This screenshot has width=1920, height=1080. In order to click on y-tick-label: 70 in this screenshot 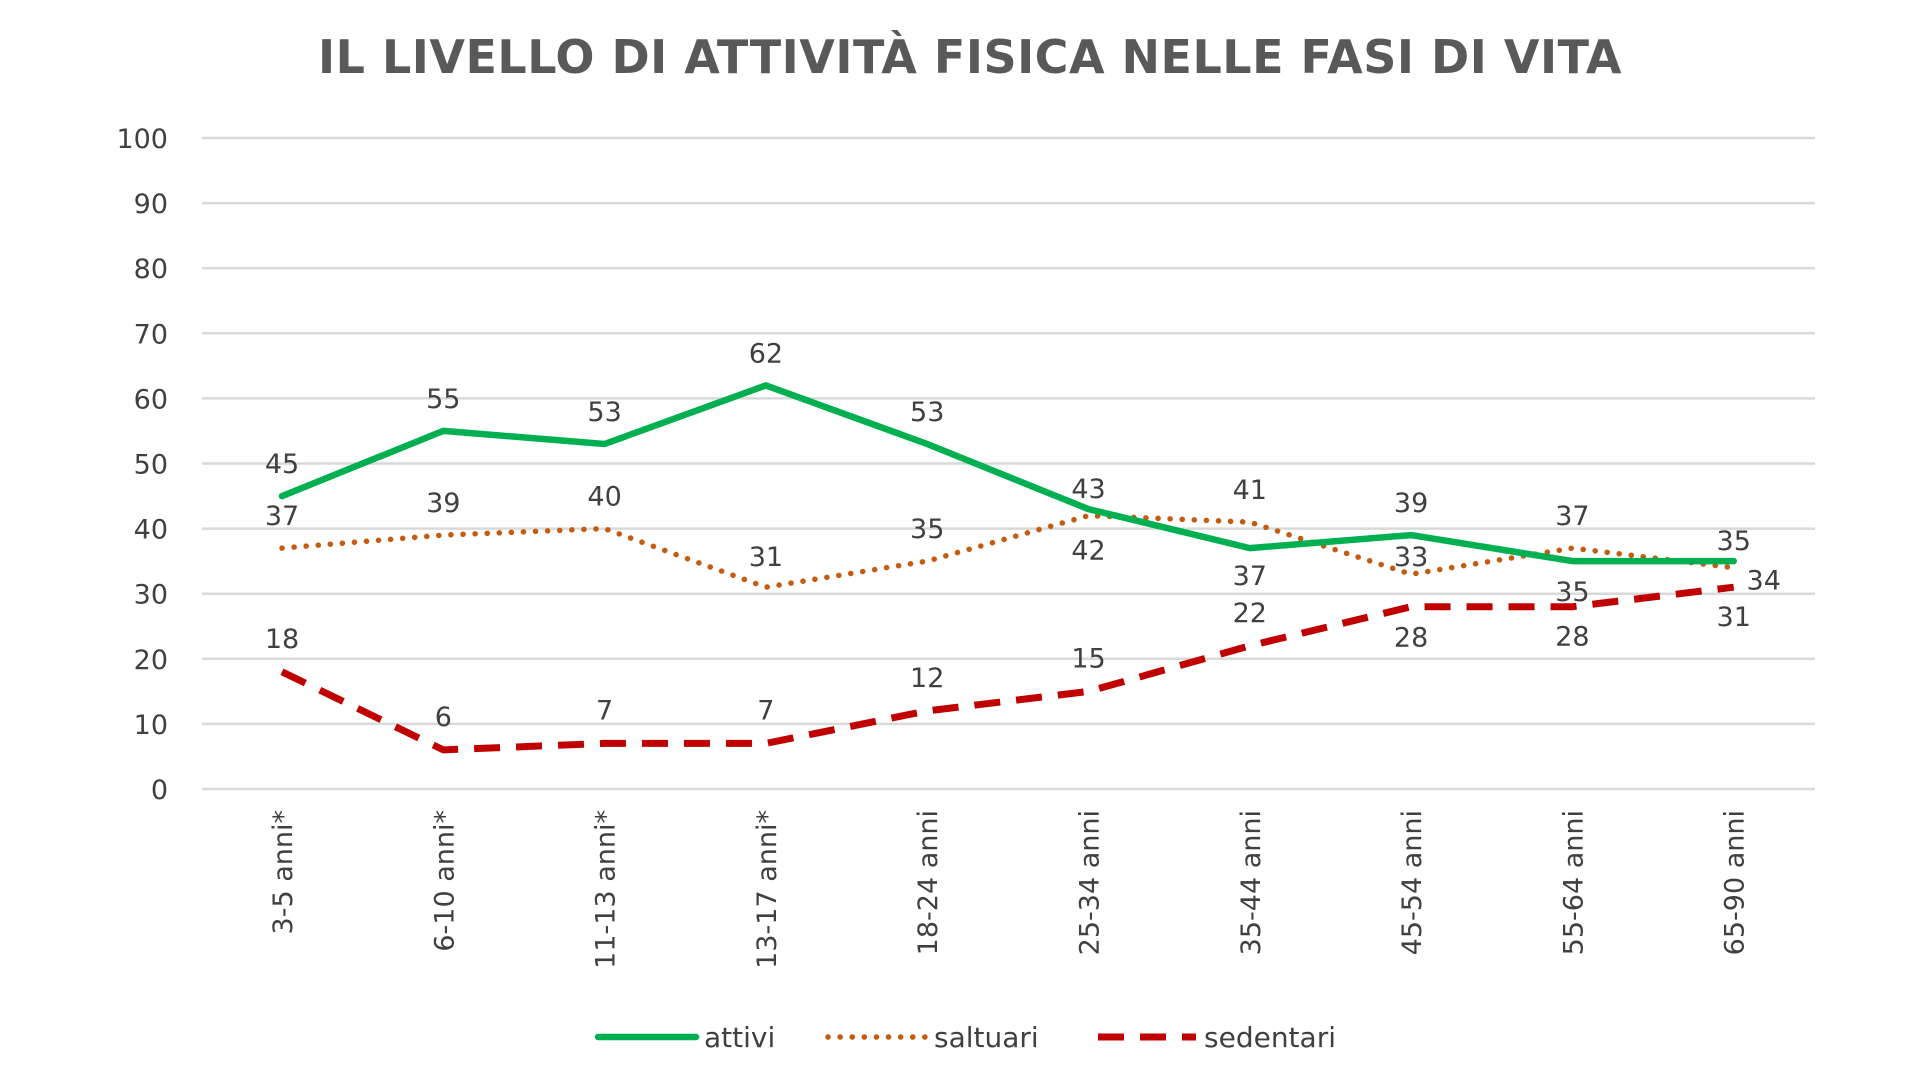, I will do `click(151, 334)`.